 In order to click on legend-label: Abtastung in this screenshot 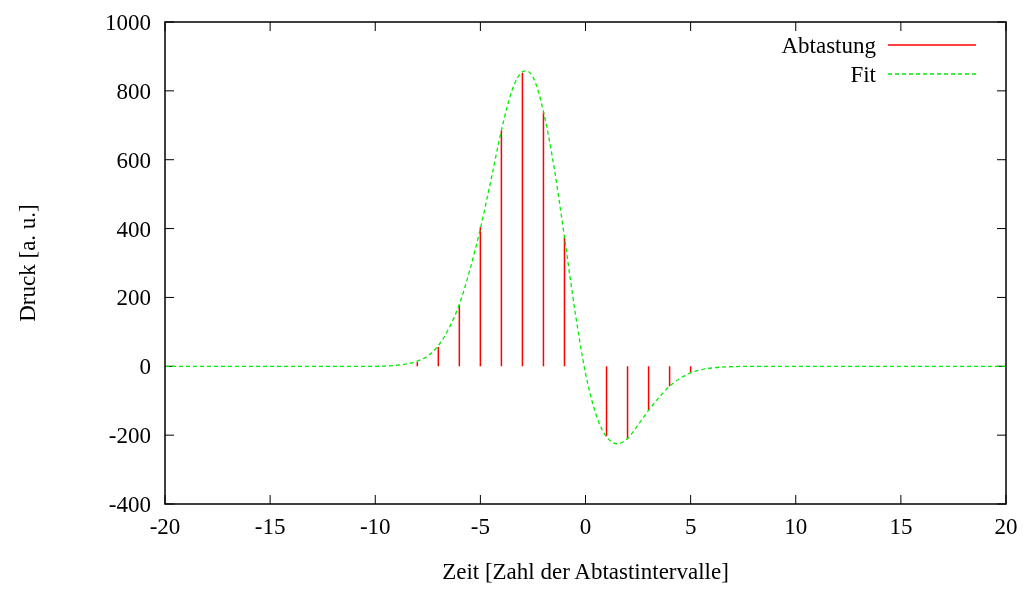, I will do `click(829, 46)`.